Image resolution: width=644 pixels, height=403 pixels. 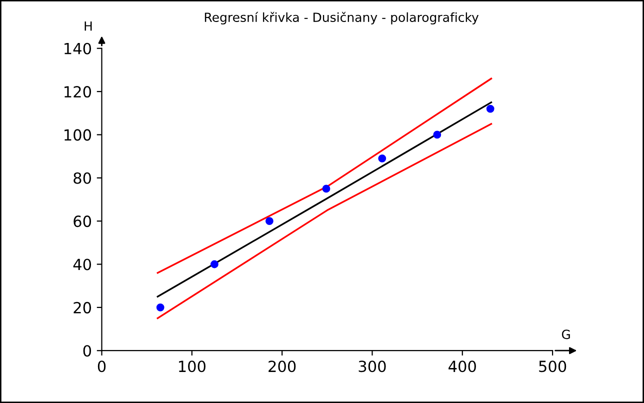 I want to click on y-tick-label: 100, so click(x=78, y=135).